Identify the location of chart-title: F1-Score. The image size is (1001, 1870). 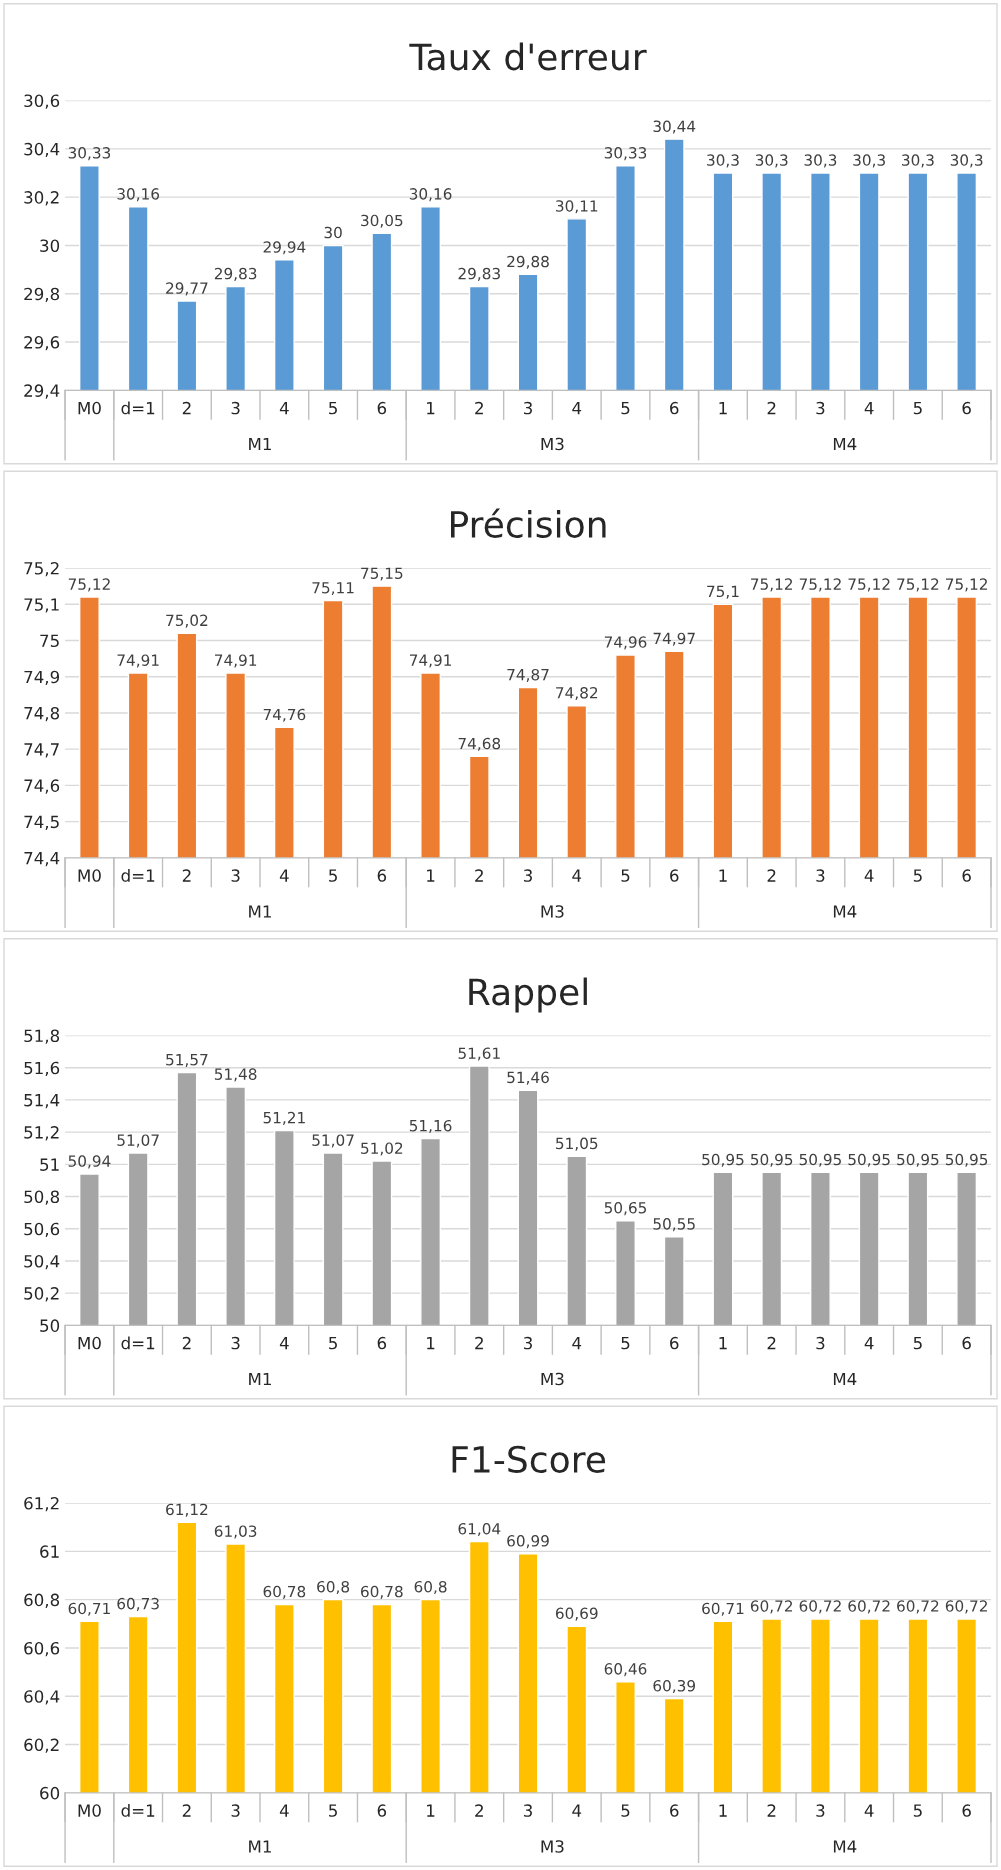
(529, 1459).